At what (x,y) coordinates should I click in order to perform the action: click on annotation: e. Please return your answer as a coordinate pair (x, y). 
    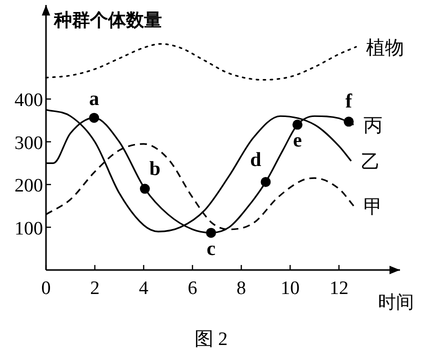
    Looking at the image, I should click on (297, 141).